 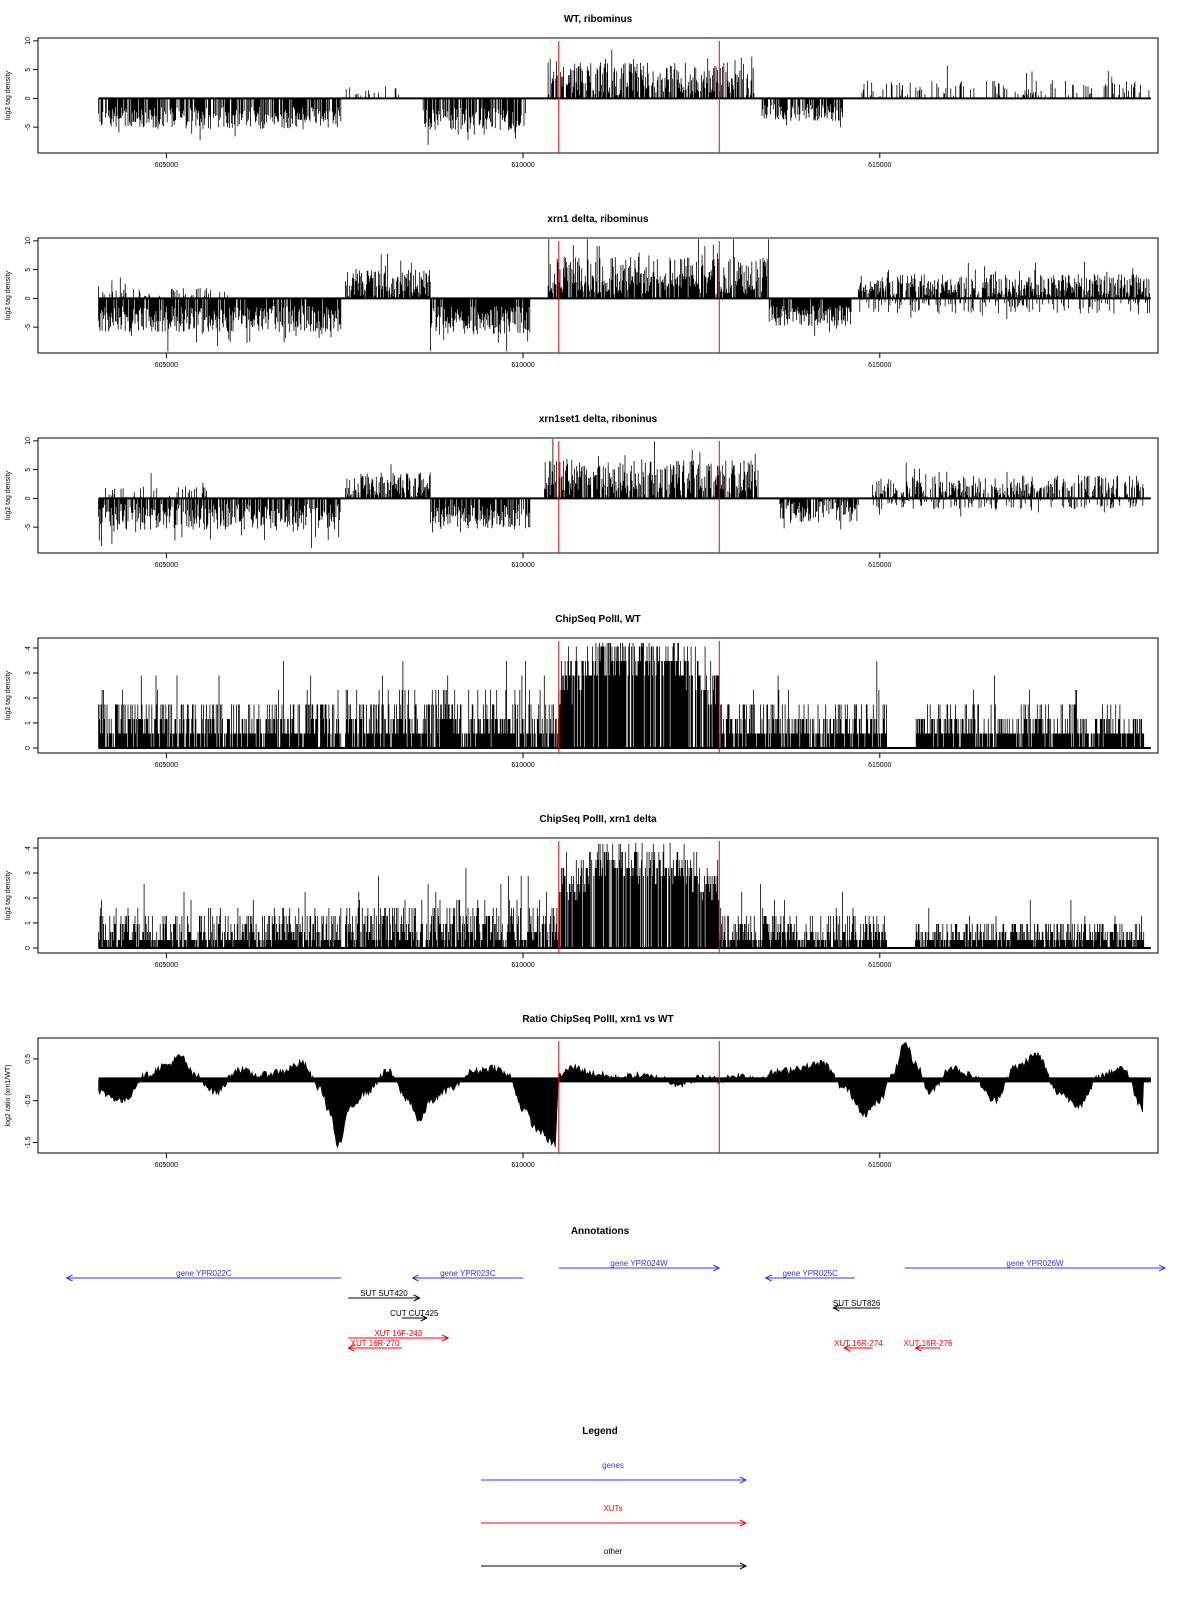 I want to click on annotation-feature: XUT 16R-270, so click(x=374, y=1345).